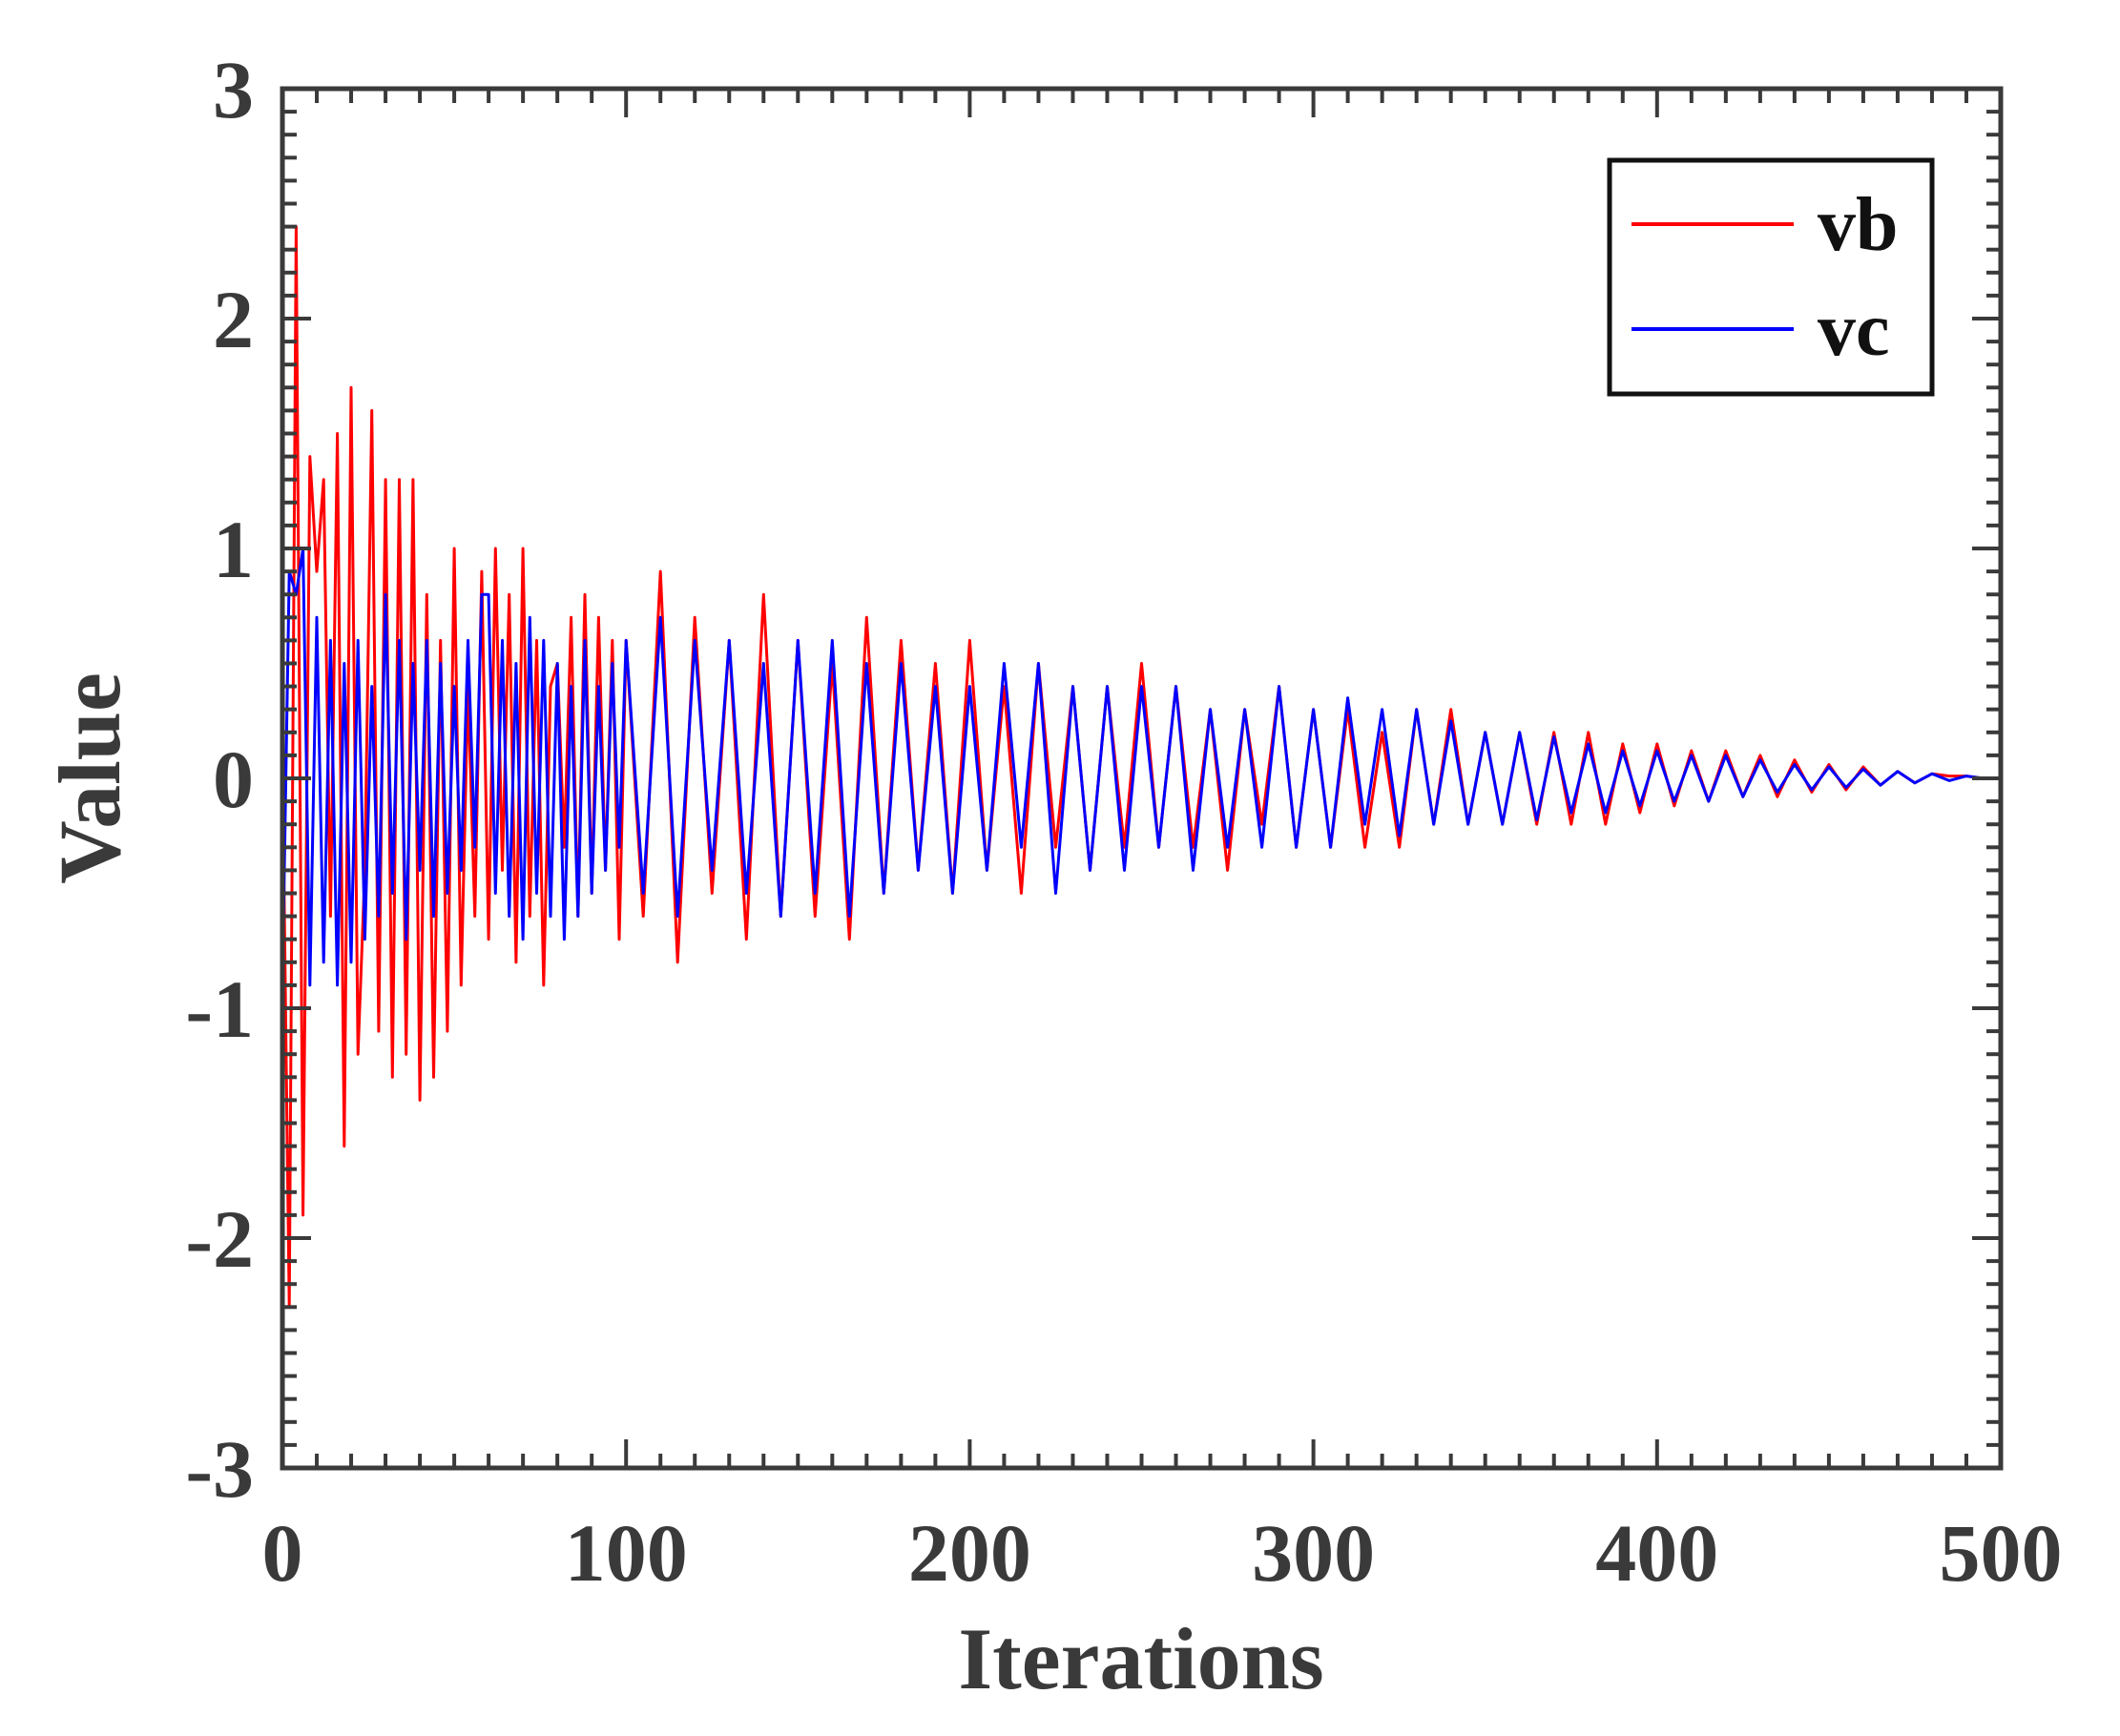 The width and height of the screenshot is (2120, 1736). Describe the element at coordinates (219, 1469) in the screenshot. I see `y-tick-label: -3` at that location.